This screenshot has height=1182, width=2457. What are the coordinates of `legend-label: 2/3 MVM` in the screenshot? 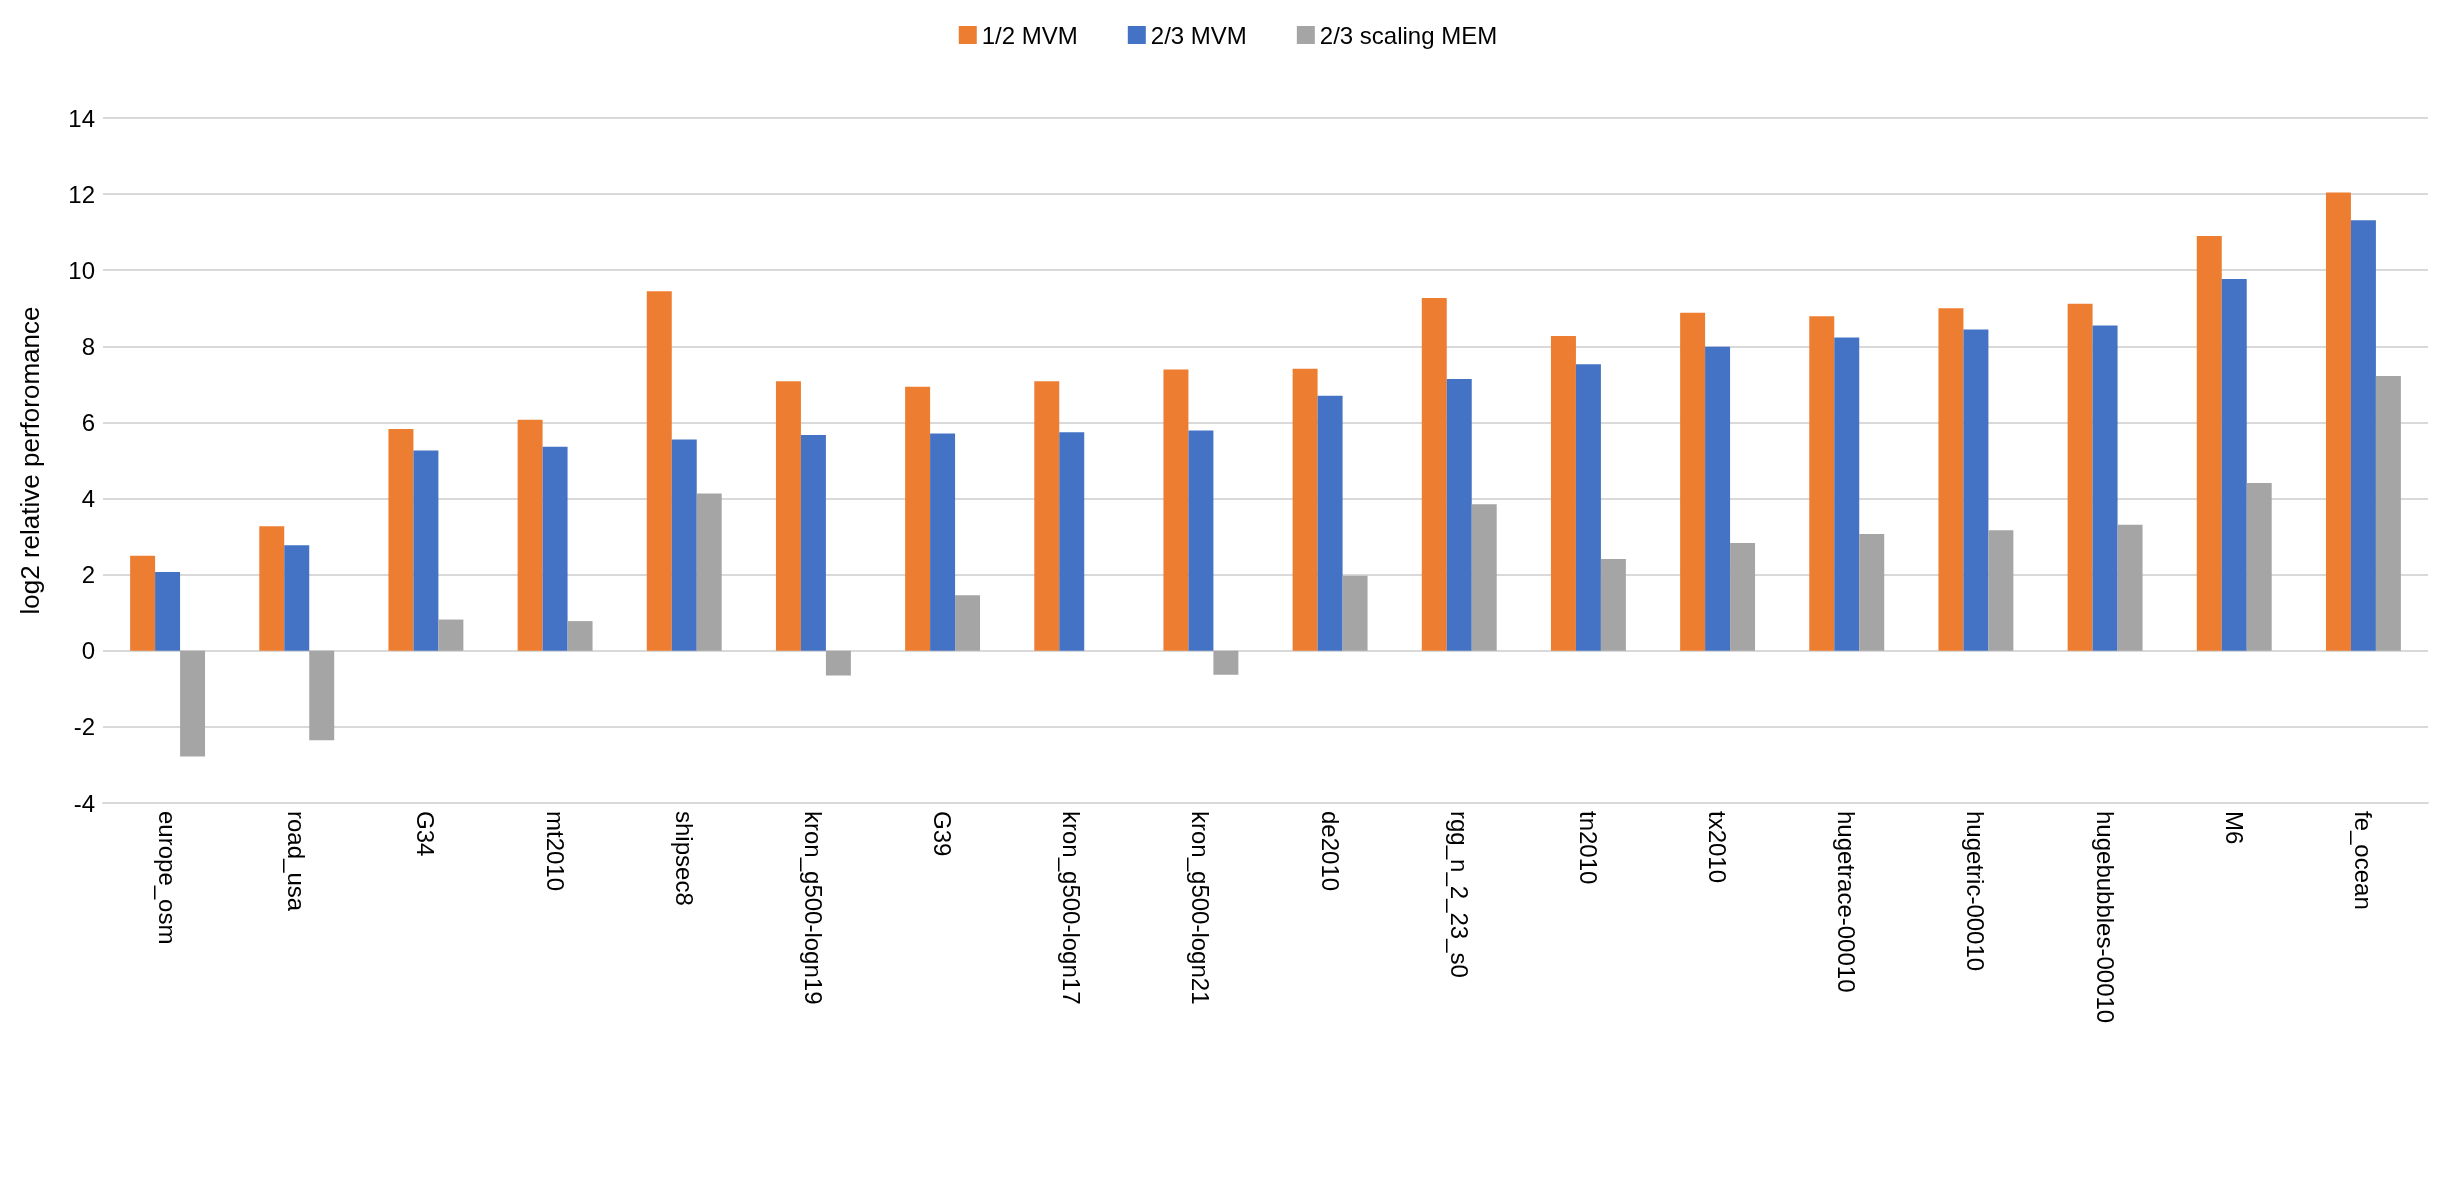 It's located at (1198, 35).